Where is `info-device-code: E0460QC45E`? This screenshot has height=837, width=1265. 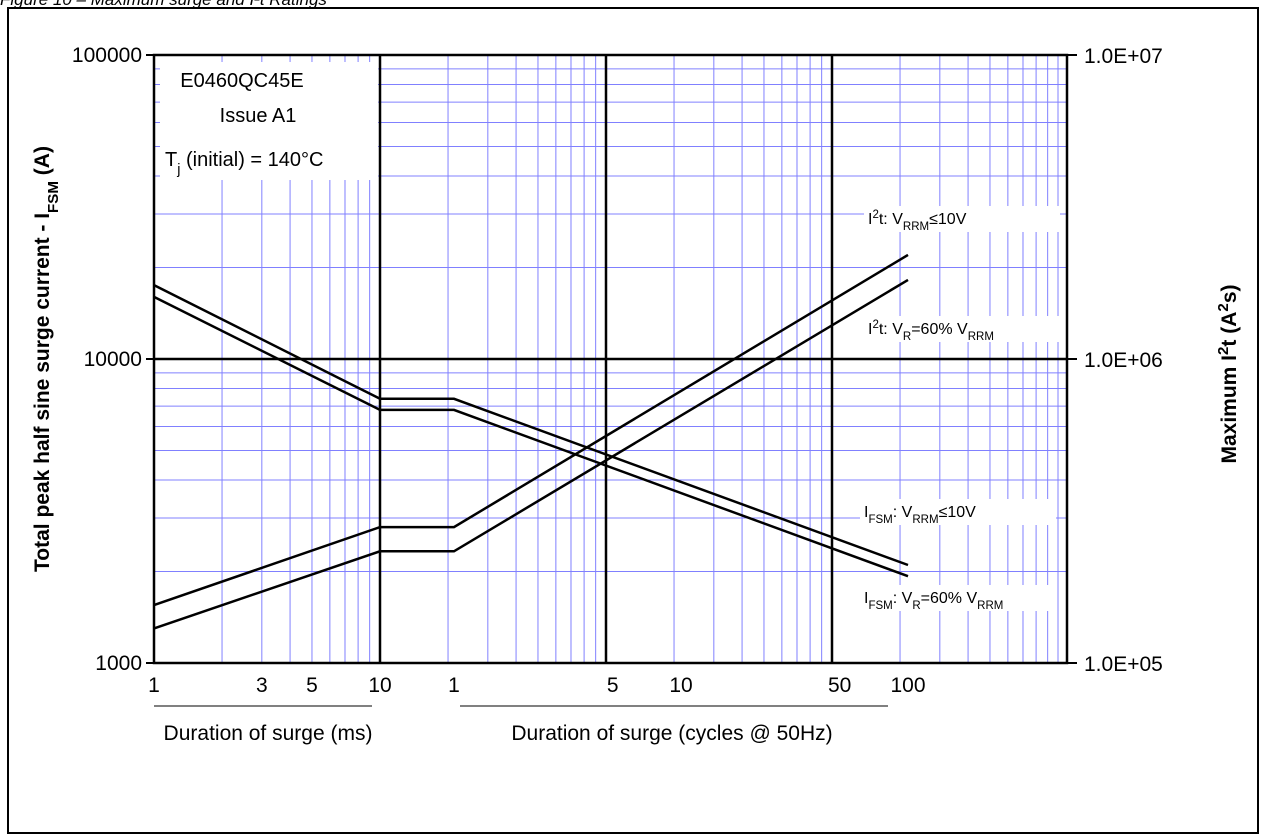
info-device-code: E0460QC45E is located at coordinates (241, 81).